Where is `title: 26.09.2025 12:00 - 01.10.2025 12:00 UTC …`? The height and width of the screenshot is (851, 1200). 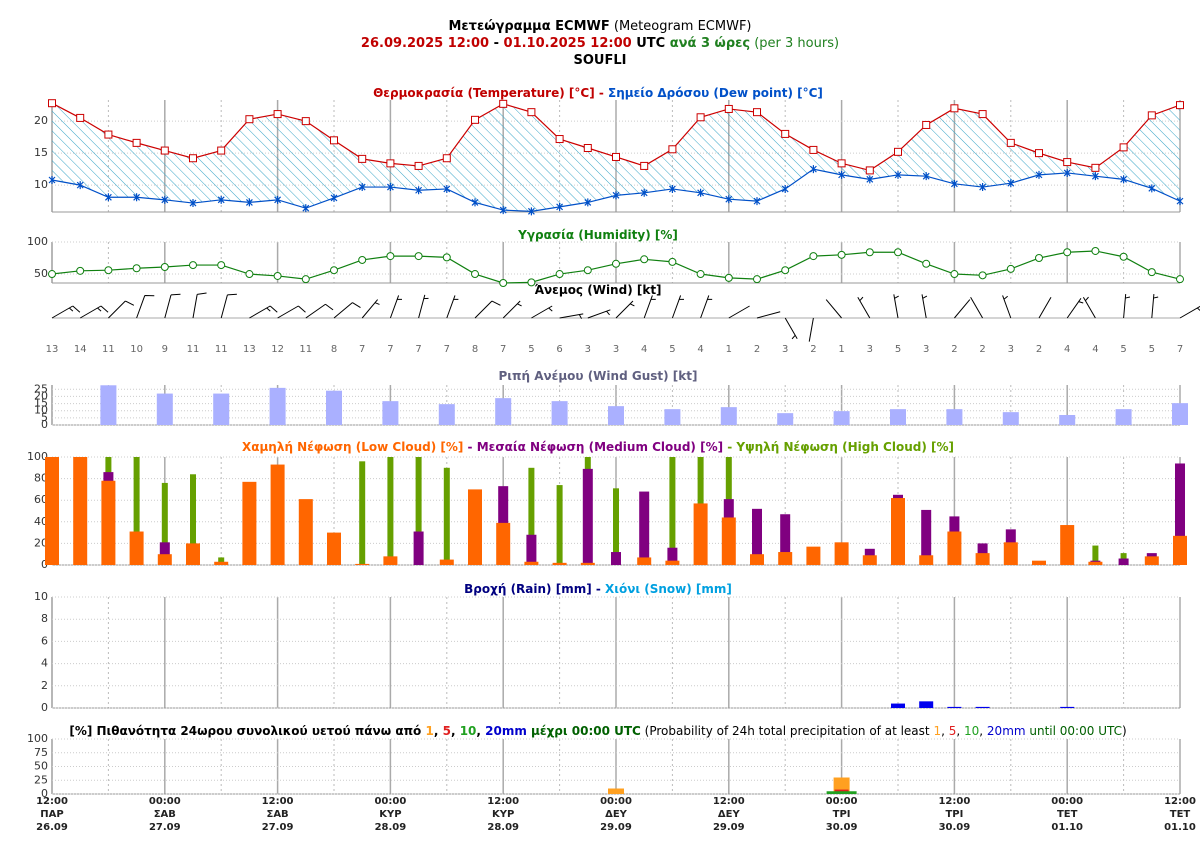 title: 26.09.2025 12:00 - 01.10.2025 12:00 UTC … is located at coordinates (600, 43).